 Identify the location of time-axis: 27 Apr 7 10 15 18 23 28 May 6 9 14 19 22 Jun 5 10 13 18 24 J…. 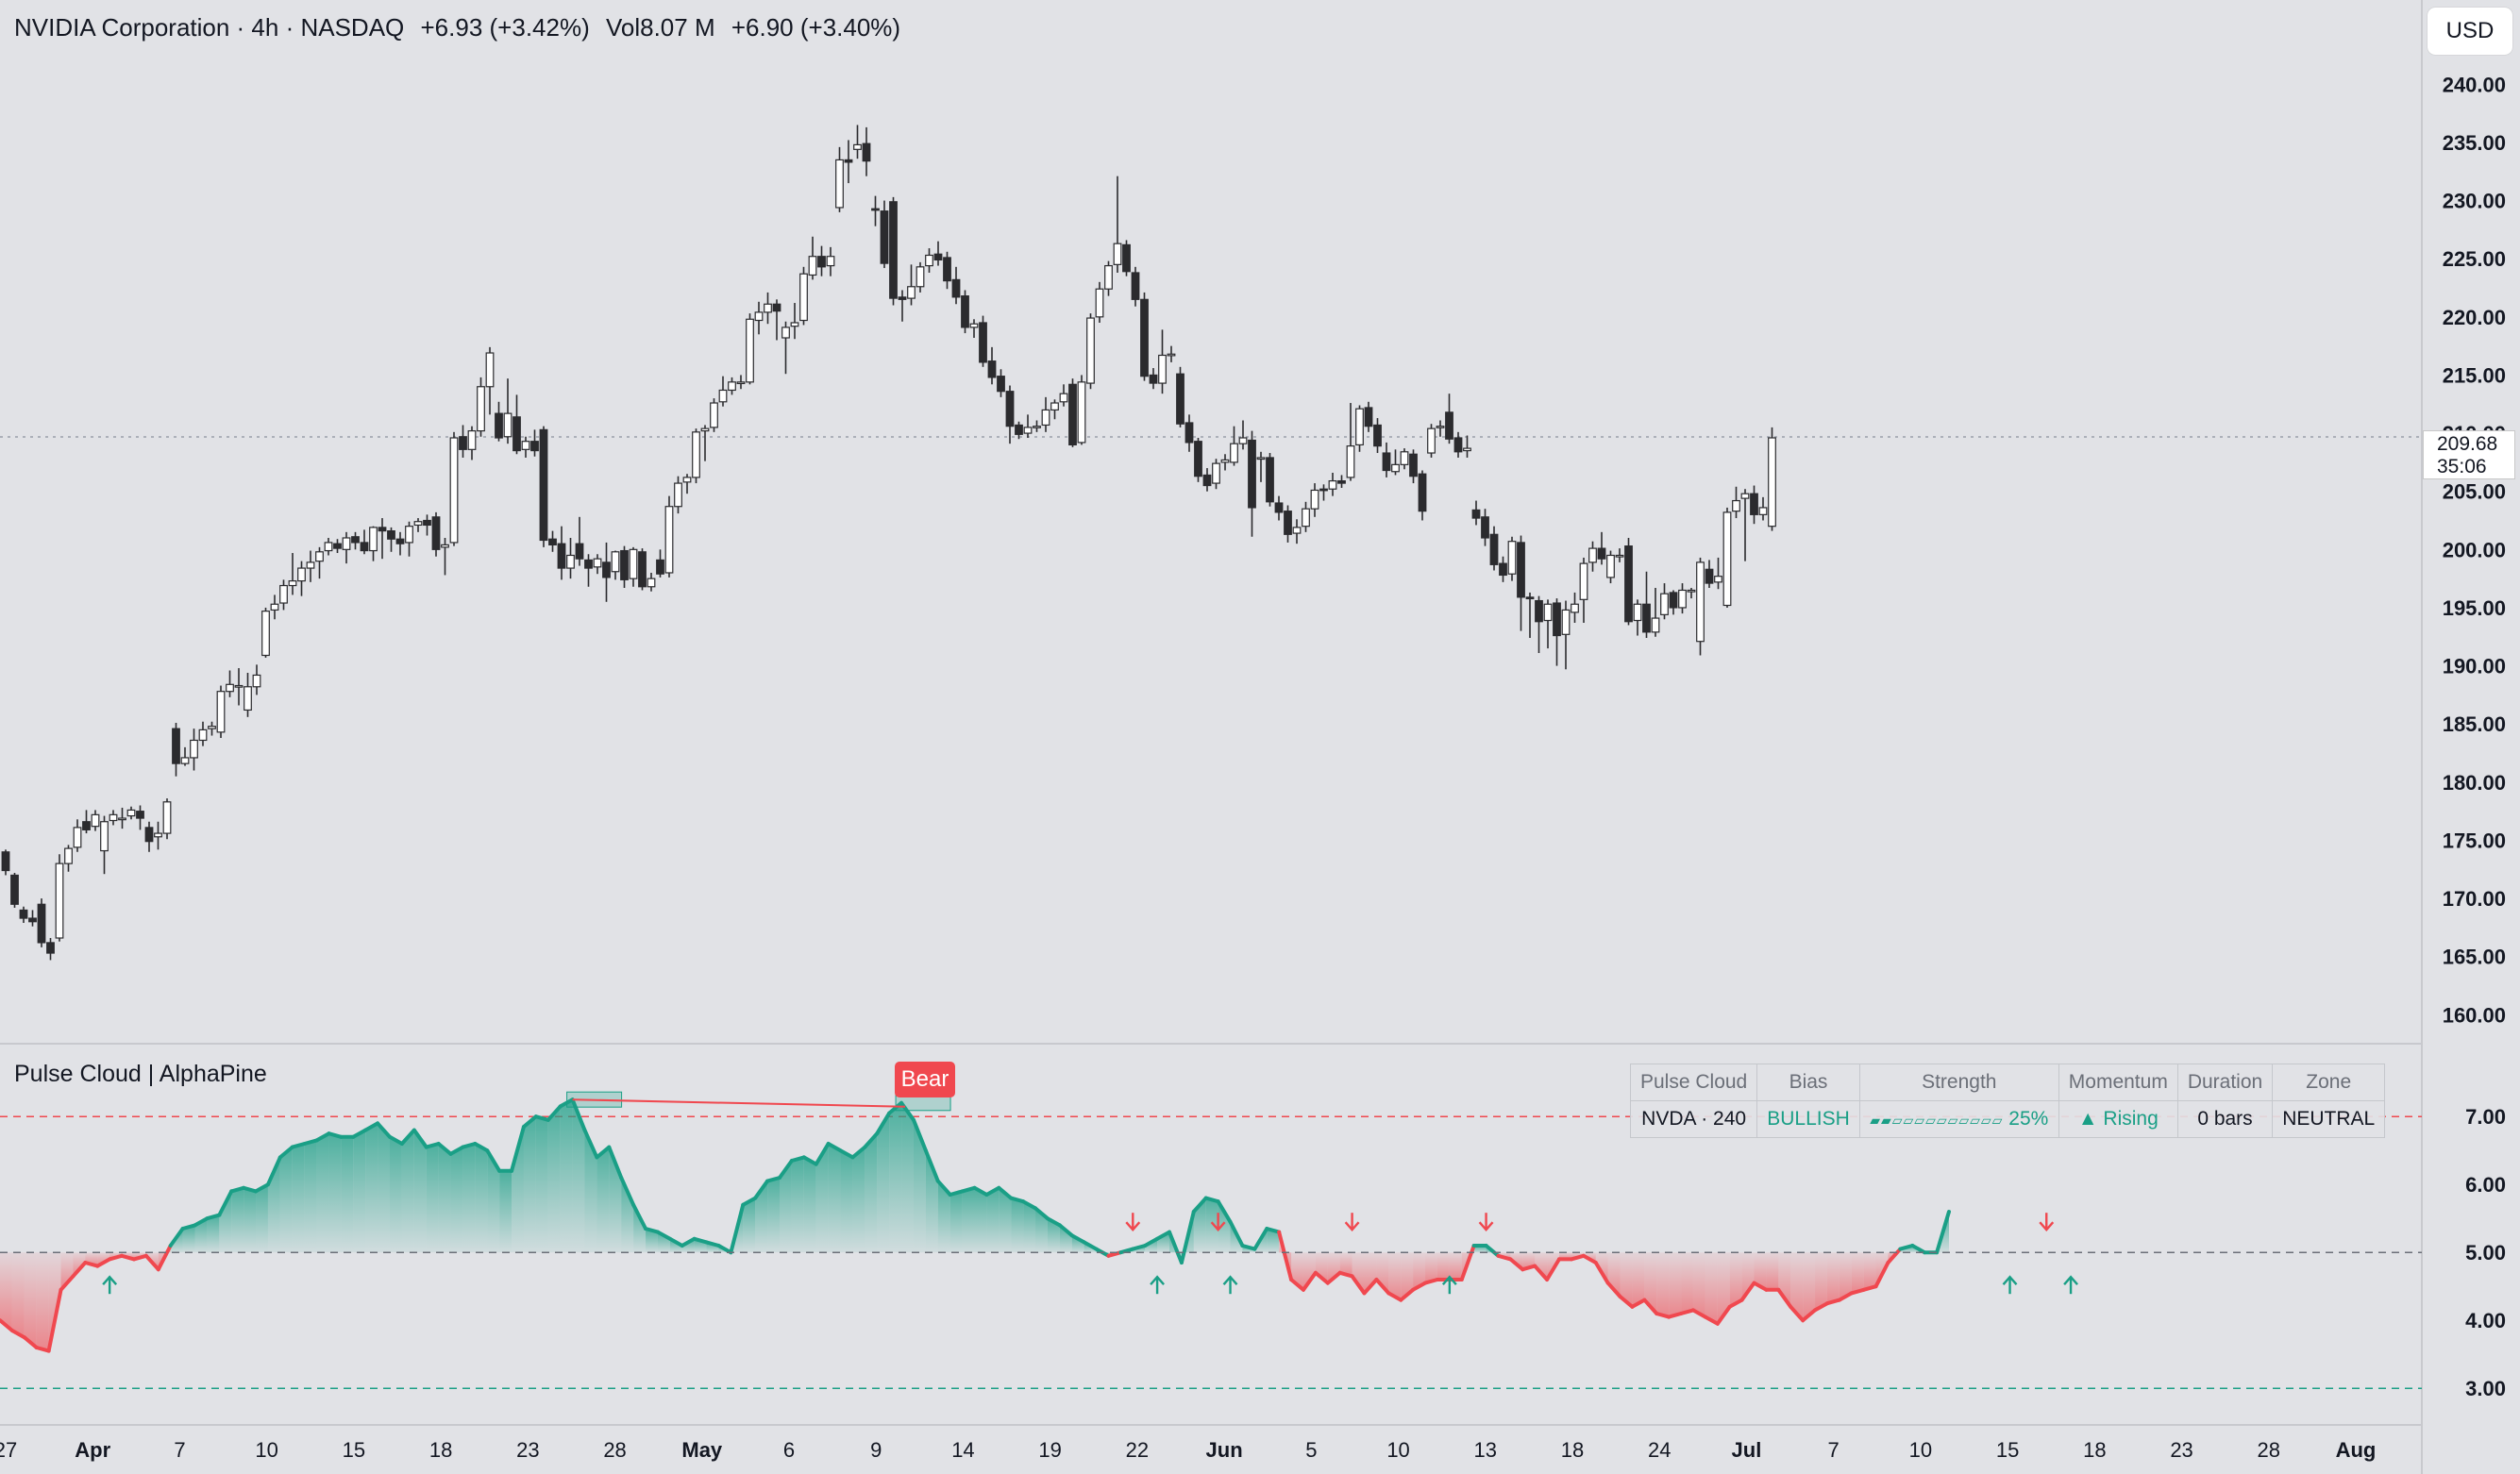
(1188, 1450).